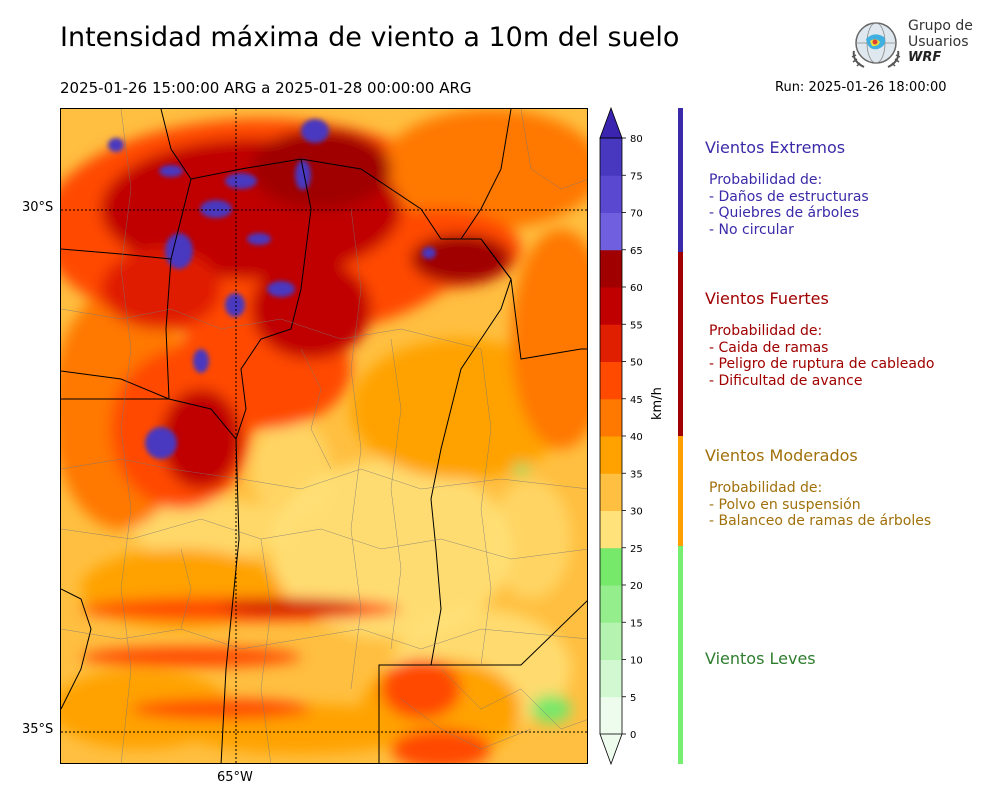 The width and height of the screenshot is (1000, 800). What do you see at coordinates (786, 380) in the screenshot?
I see `category-description-line: - Dificultad de avance` at bounding box center [786, 380].